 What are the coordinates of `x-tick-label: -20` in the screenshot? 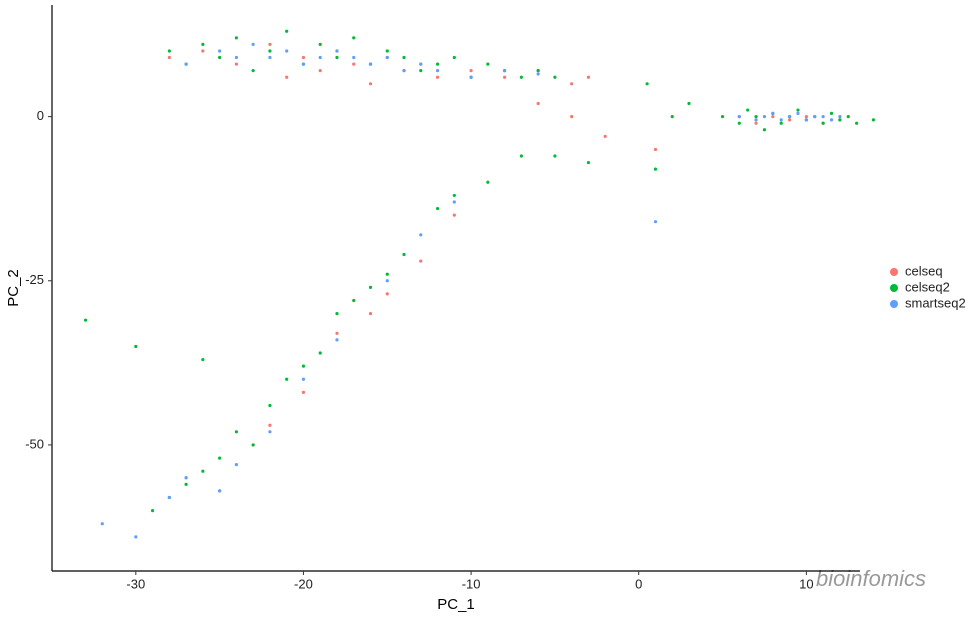 It's located at (303, 583).